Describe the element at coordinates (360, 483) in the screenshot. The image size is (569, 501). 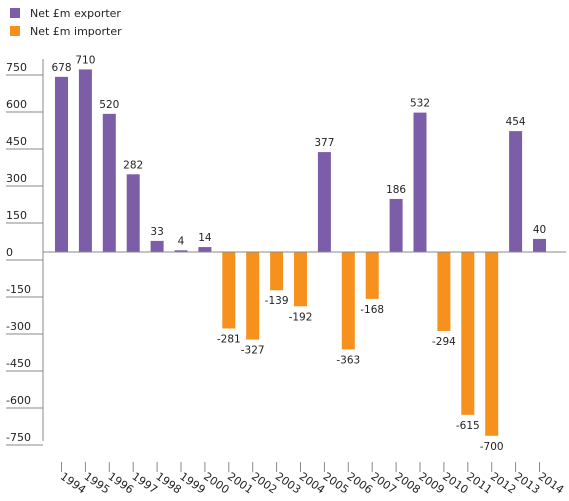
I see `x-tick-label-2006: 2006` at that location.